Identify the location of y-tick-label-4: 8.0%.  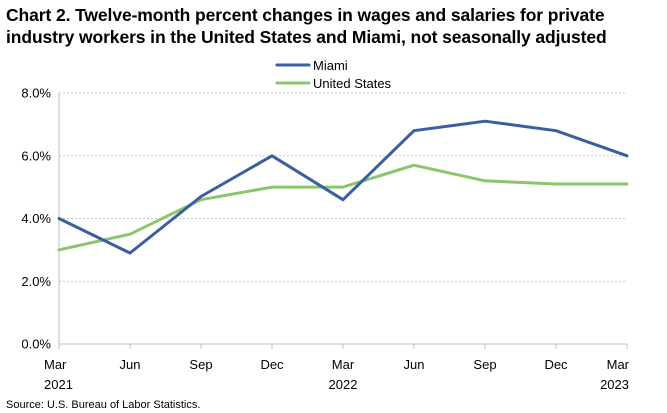
(36, 93).